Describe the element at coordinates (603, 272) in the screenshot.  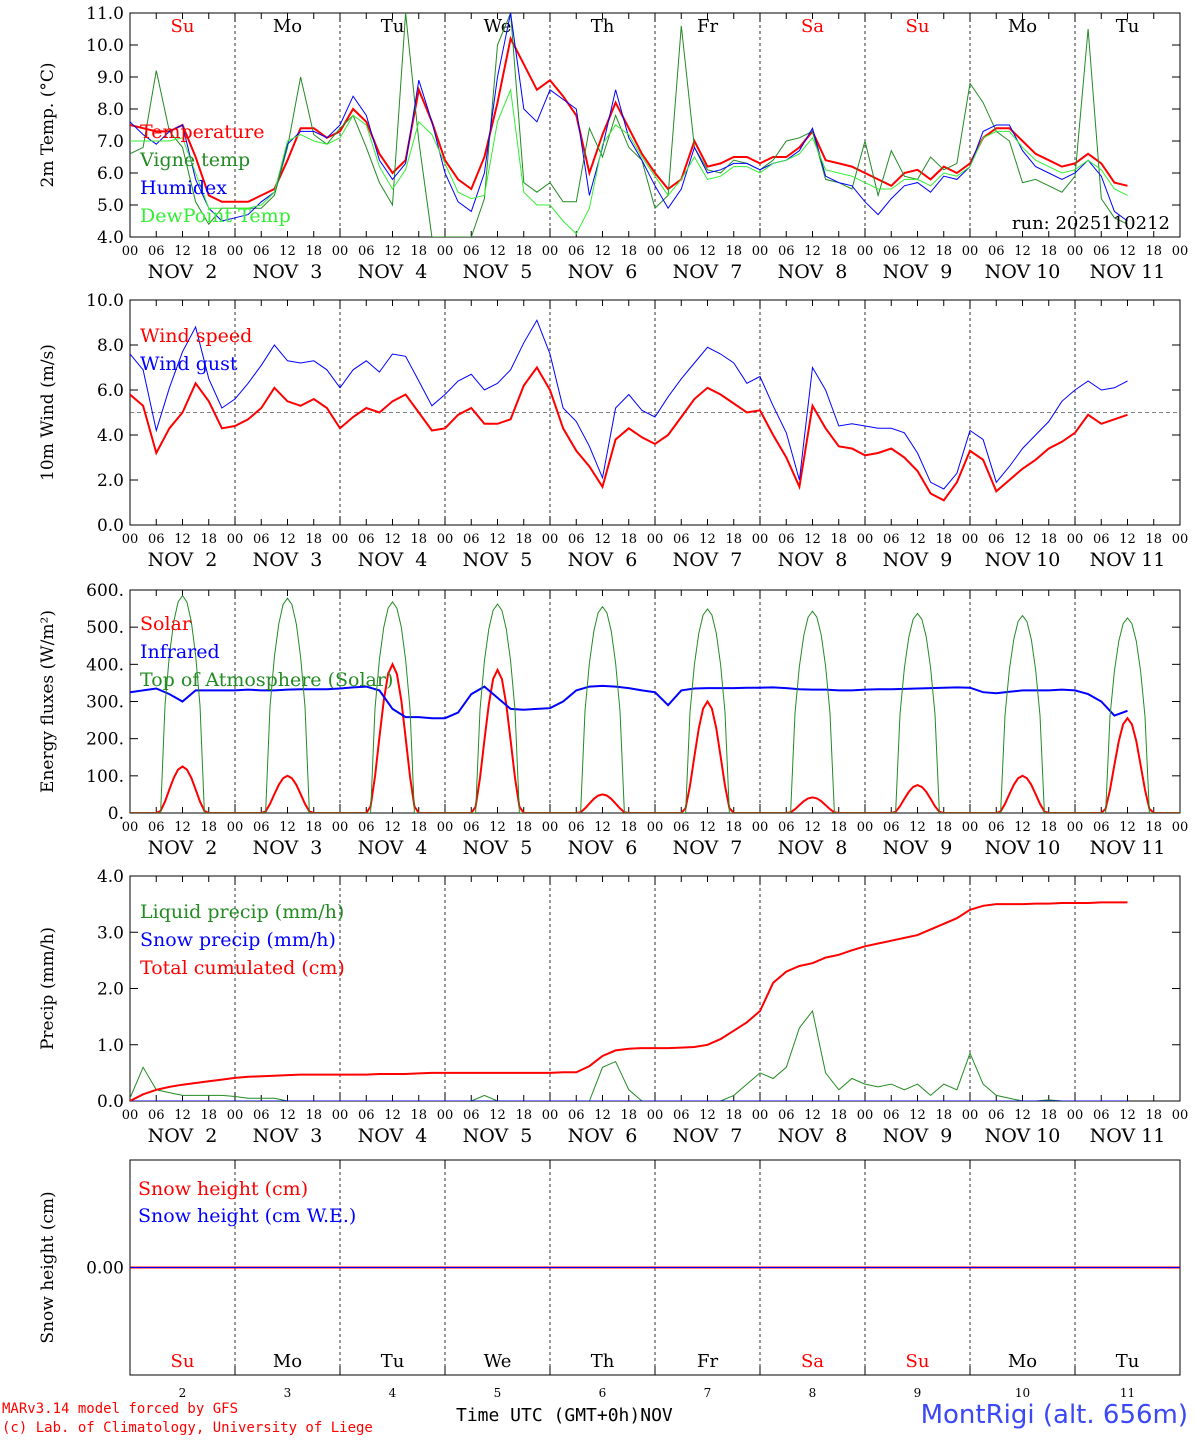
I see `date-label: NOV 6` at that location.